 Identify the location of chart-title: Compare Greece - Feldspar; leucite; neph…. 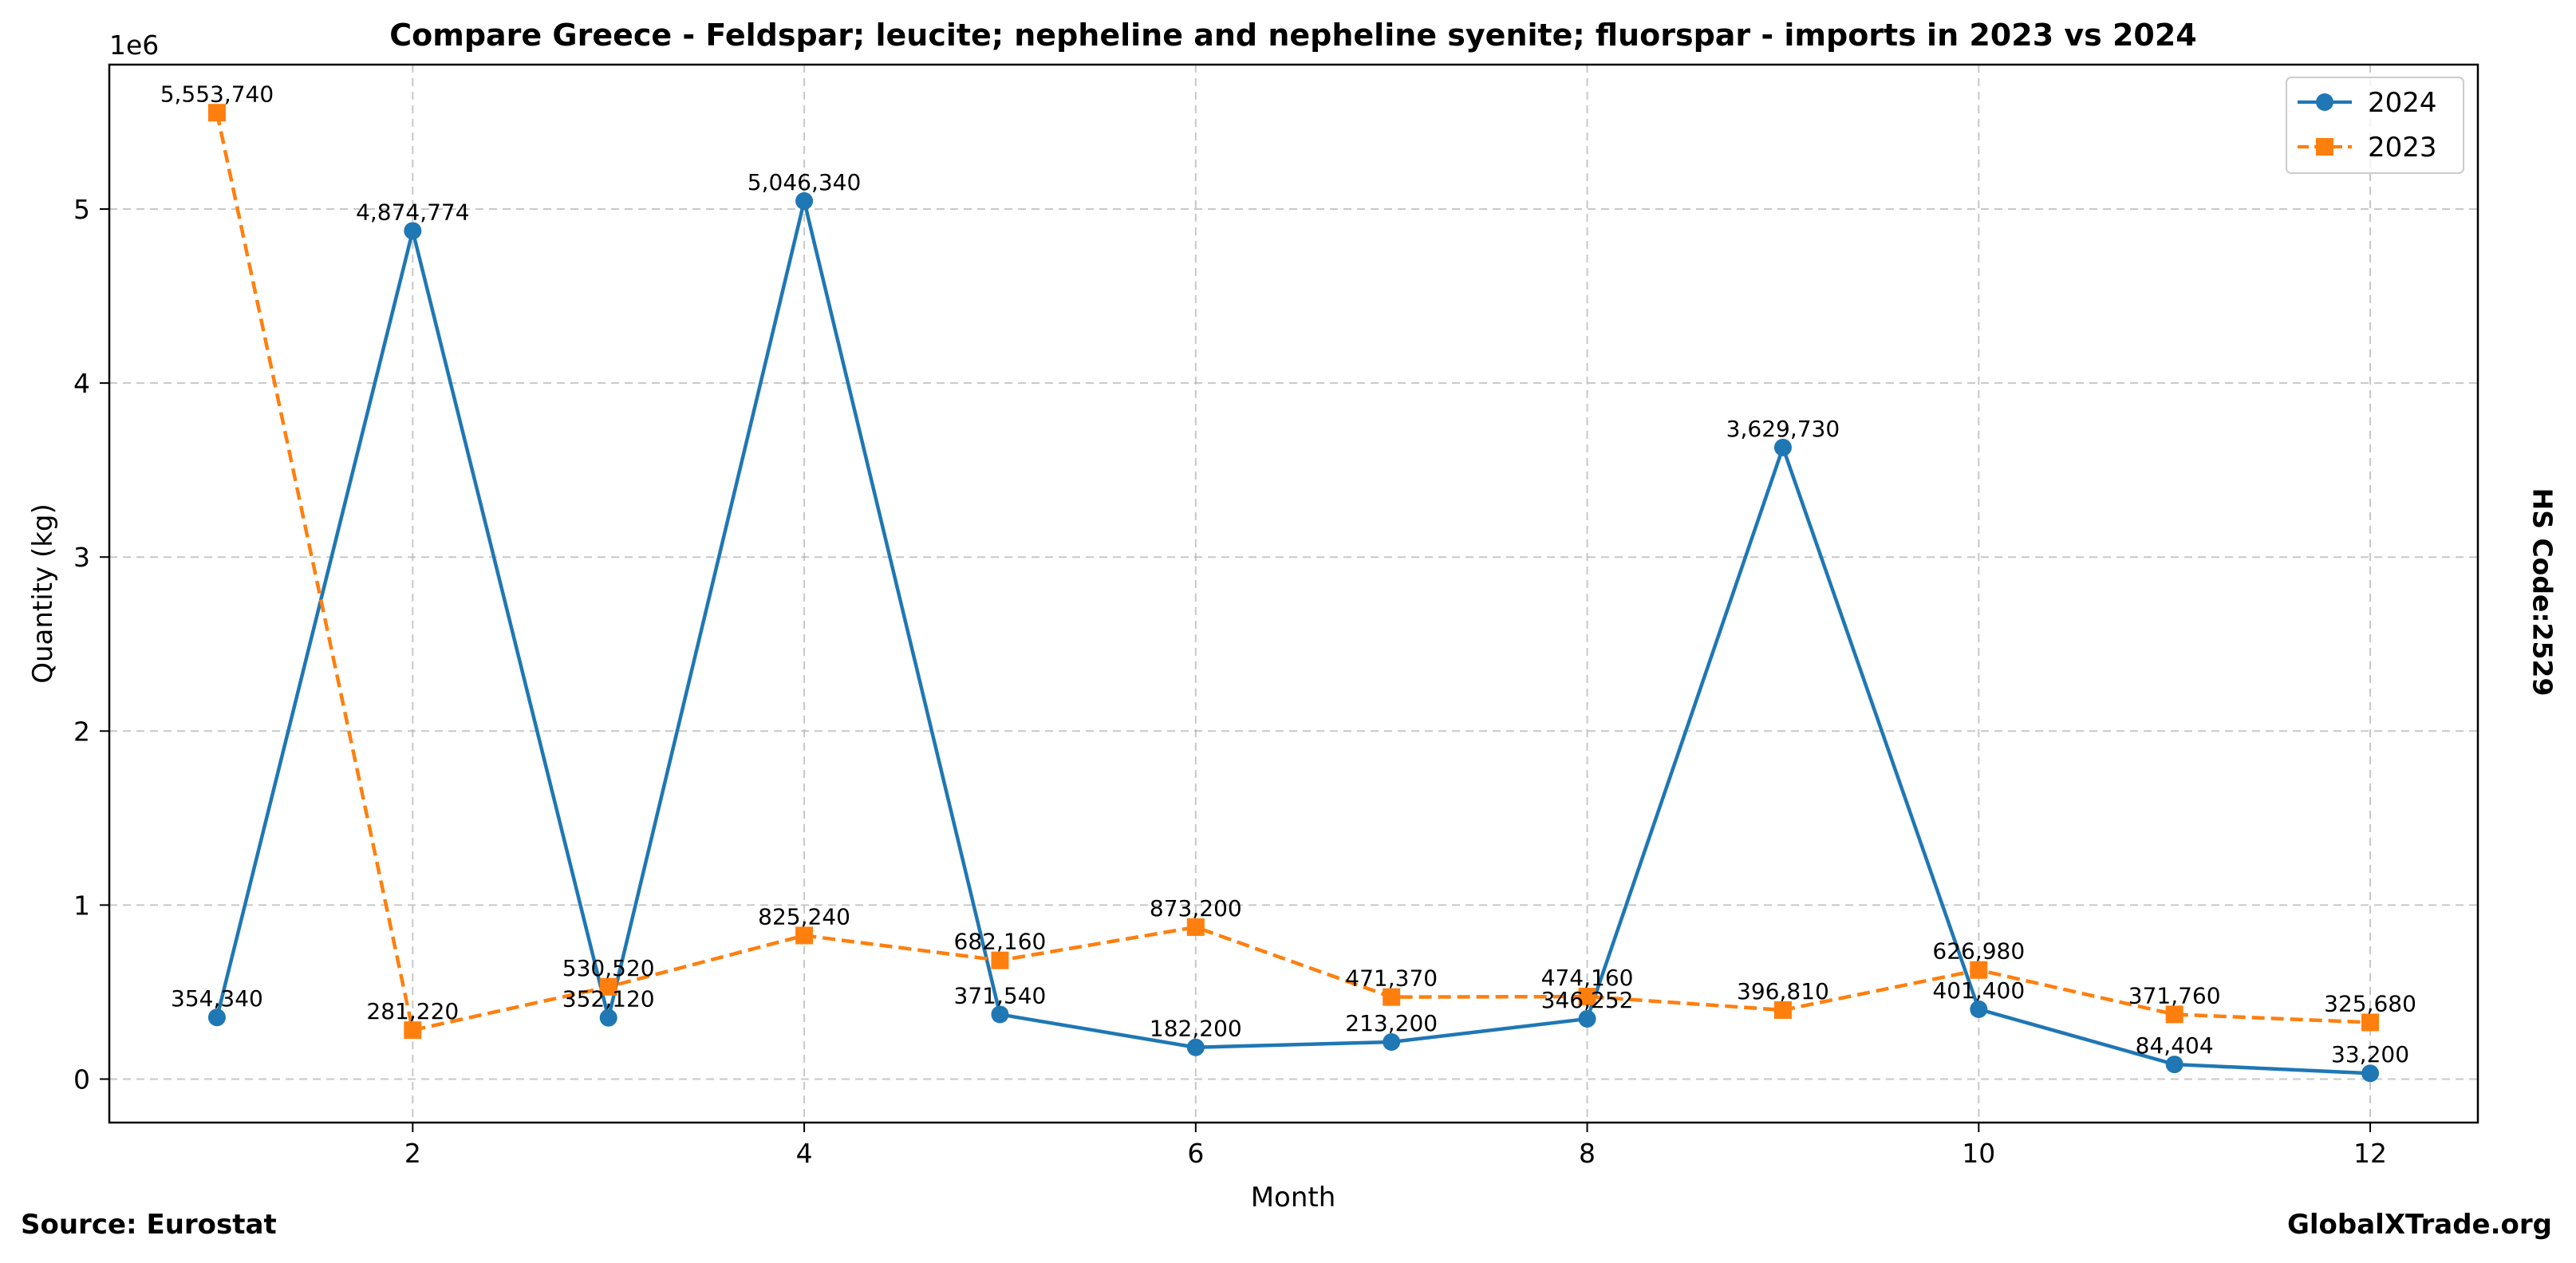
(1293, 35).